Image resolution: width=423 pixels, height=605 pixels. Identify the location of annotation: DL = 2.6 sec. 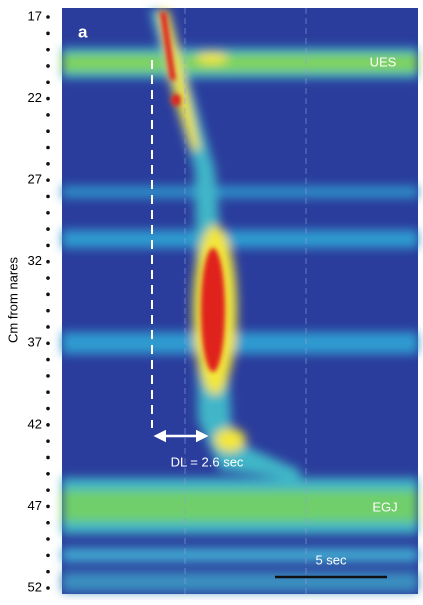
(207, 461).